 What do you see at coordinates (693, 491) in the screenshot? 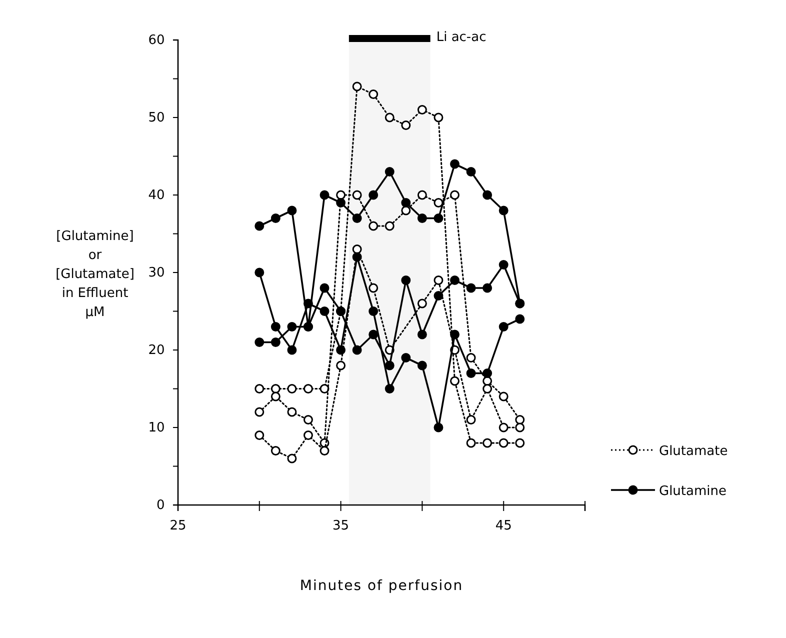
I see `legend-label: Glutamine` at bounding box center [693, 491].